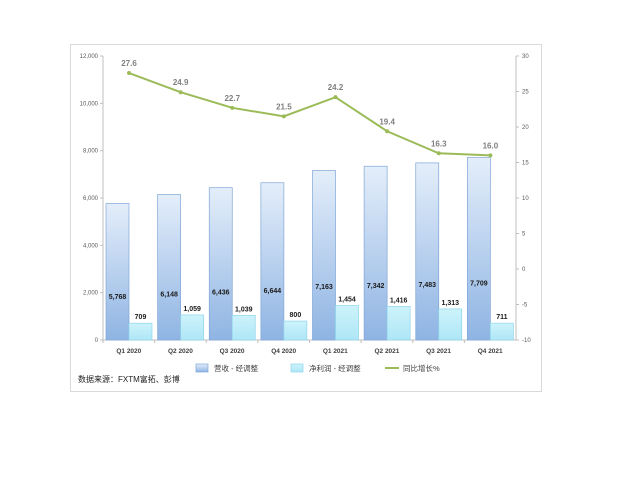 The height and width of the screenshot is (480, 640). I want to click on data-label-yoy-growth: 16.0, so click(491, 145).